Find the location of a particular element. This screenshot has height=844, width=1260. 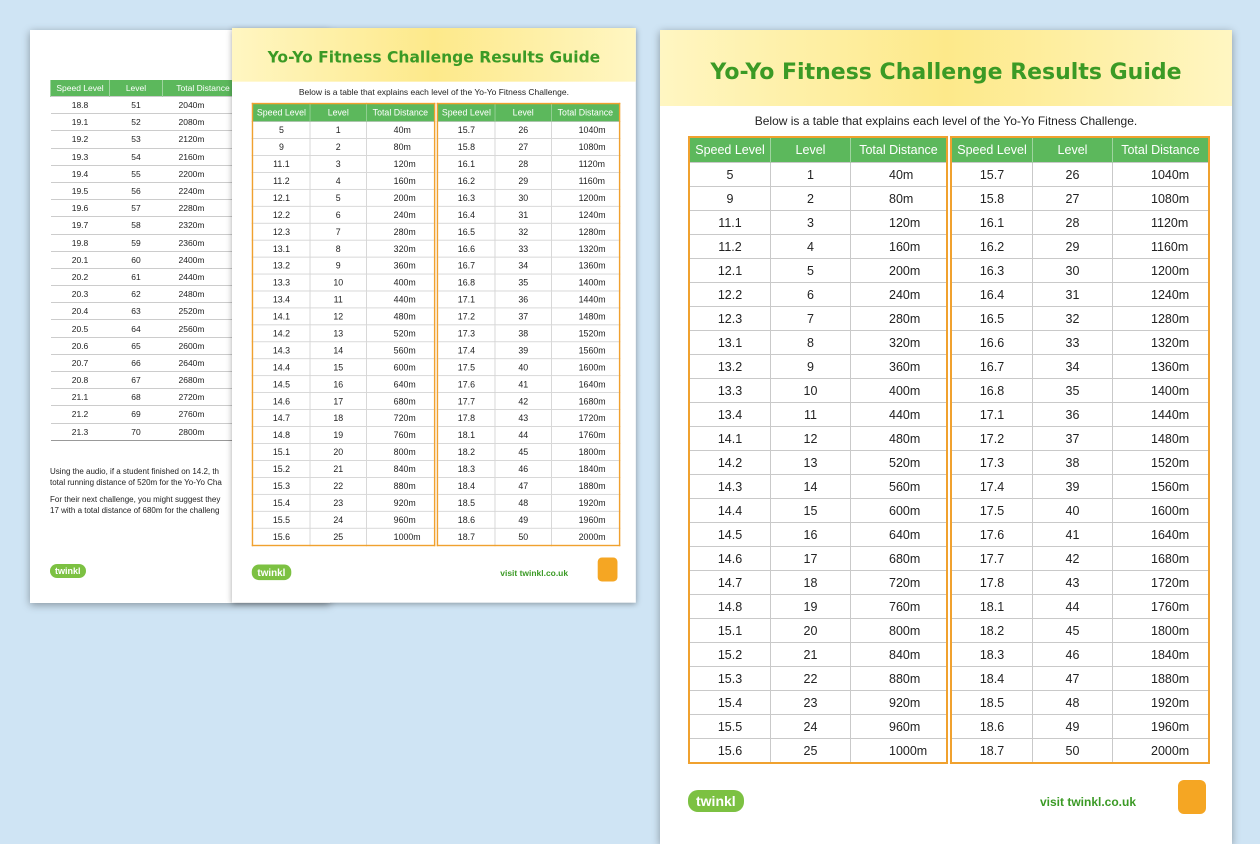

footer-url: visit twinkl.co.uk is located at coordinates (1088, 802).